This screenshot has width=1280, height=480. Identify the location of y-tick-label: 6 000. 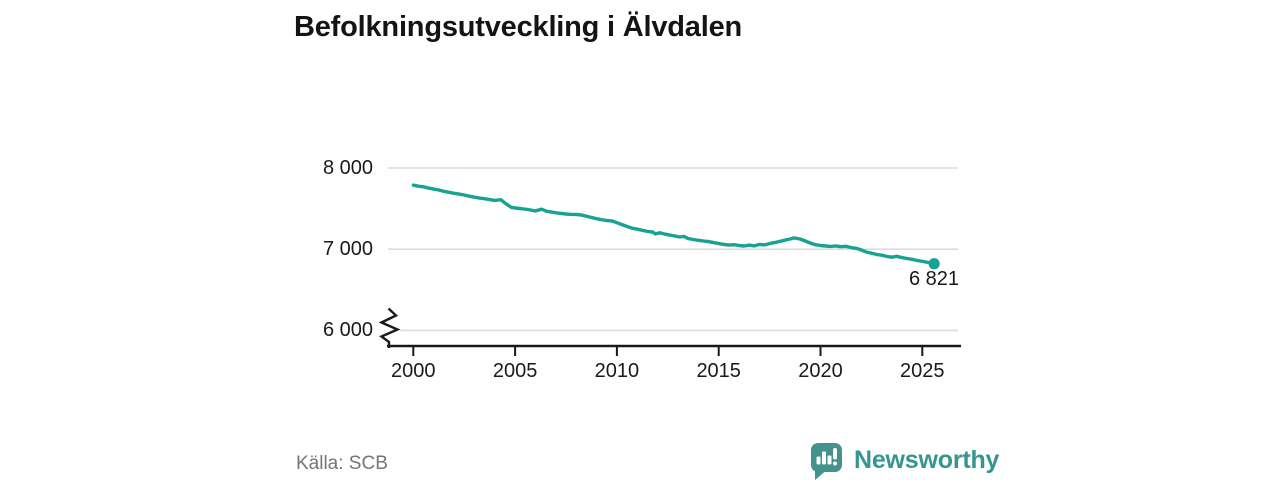
(347, 330).